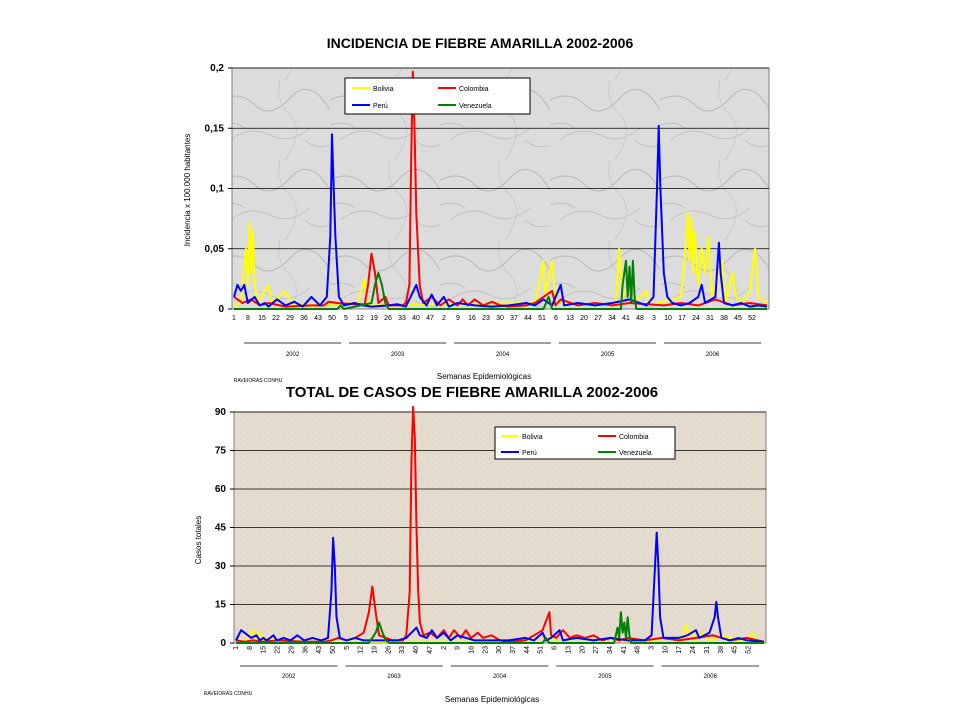 Image resolution: width=960 pixels, height=720 pixels. Describe the element at coordinates (361, 650) in the screenshot. I see `x-tick-label: 12` at that location.